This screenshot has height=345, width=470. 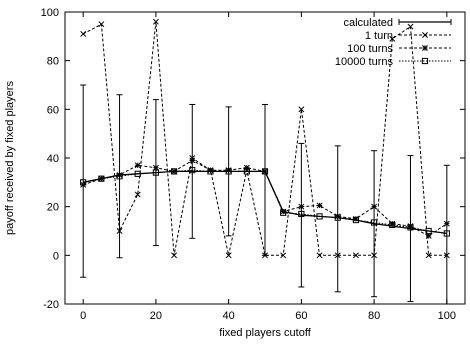 I want to click on x-axis-title: fixed players cutoff, so click(x=265, y=333).